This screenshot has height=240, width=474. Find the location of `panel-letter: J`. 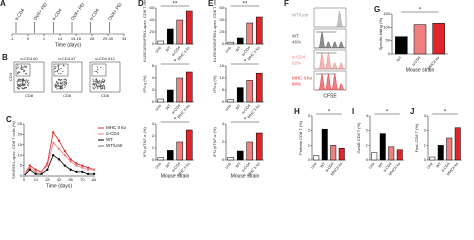

panel-letter: J is located at coordinates (412, 111).